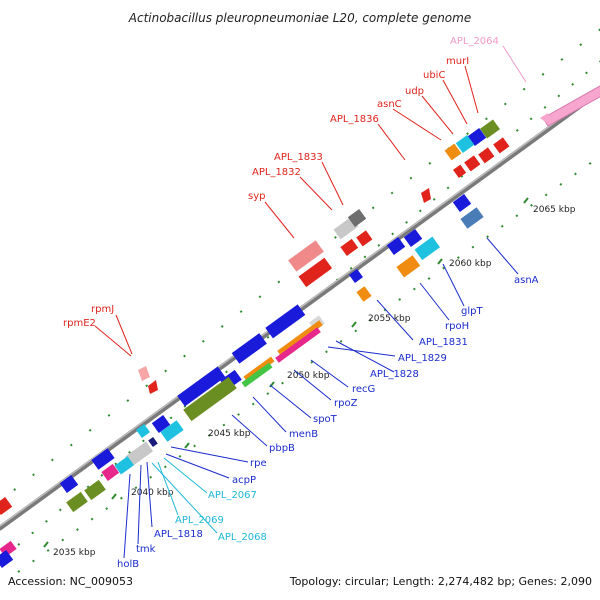  What do you see at coordinates (79, 323) in the screenshot?
I see `label-rpmE2: rpmE2` at bounding box center [79, 323].